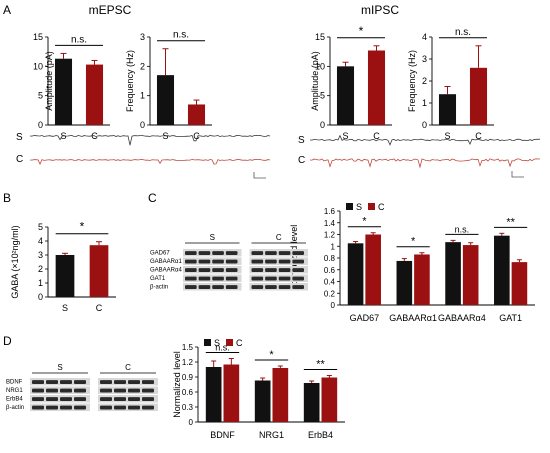 The image size is (550, 453). What do you see at coordinates (7, 341) in the screenshot?
I see `panel-label-d: D` at bounding box center [7, 341].